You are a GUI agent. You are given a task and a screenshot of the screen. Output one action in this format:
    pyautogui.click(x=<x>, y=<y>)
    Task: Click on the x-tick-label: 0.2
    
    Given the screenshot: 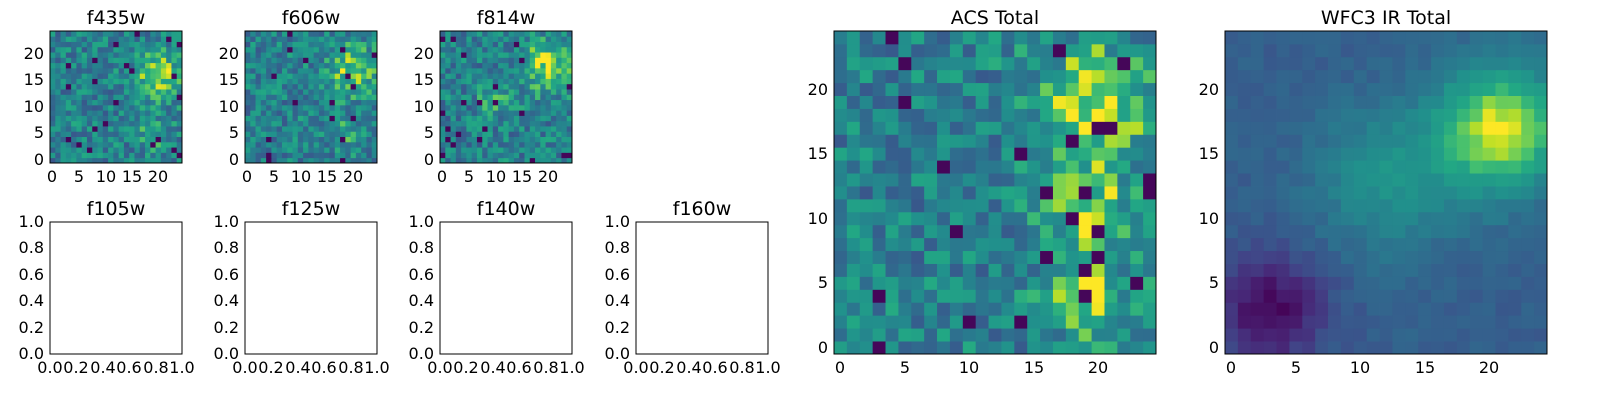 What is the action you would take?
    pyautogui.click(x=75, y=367)
    